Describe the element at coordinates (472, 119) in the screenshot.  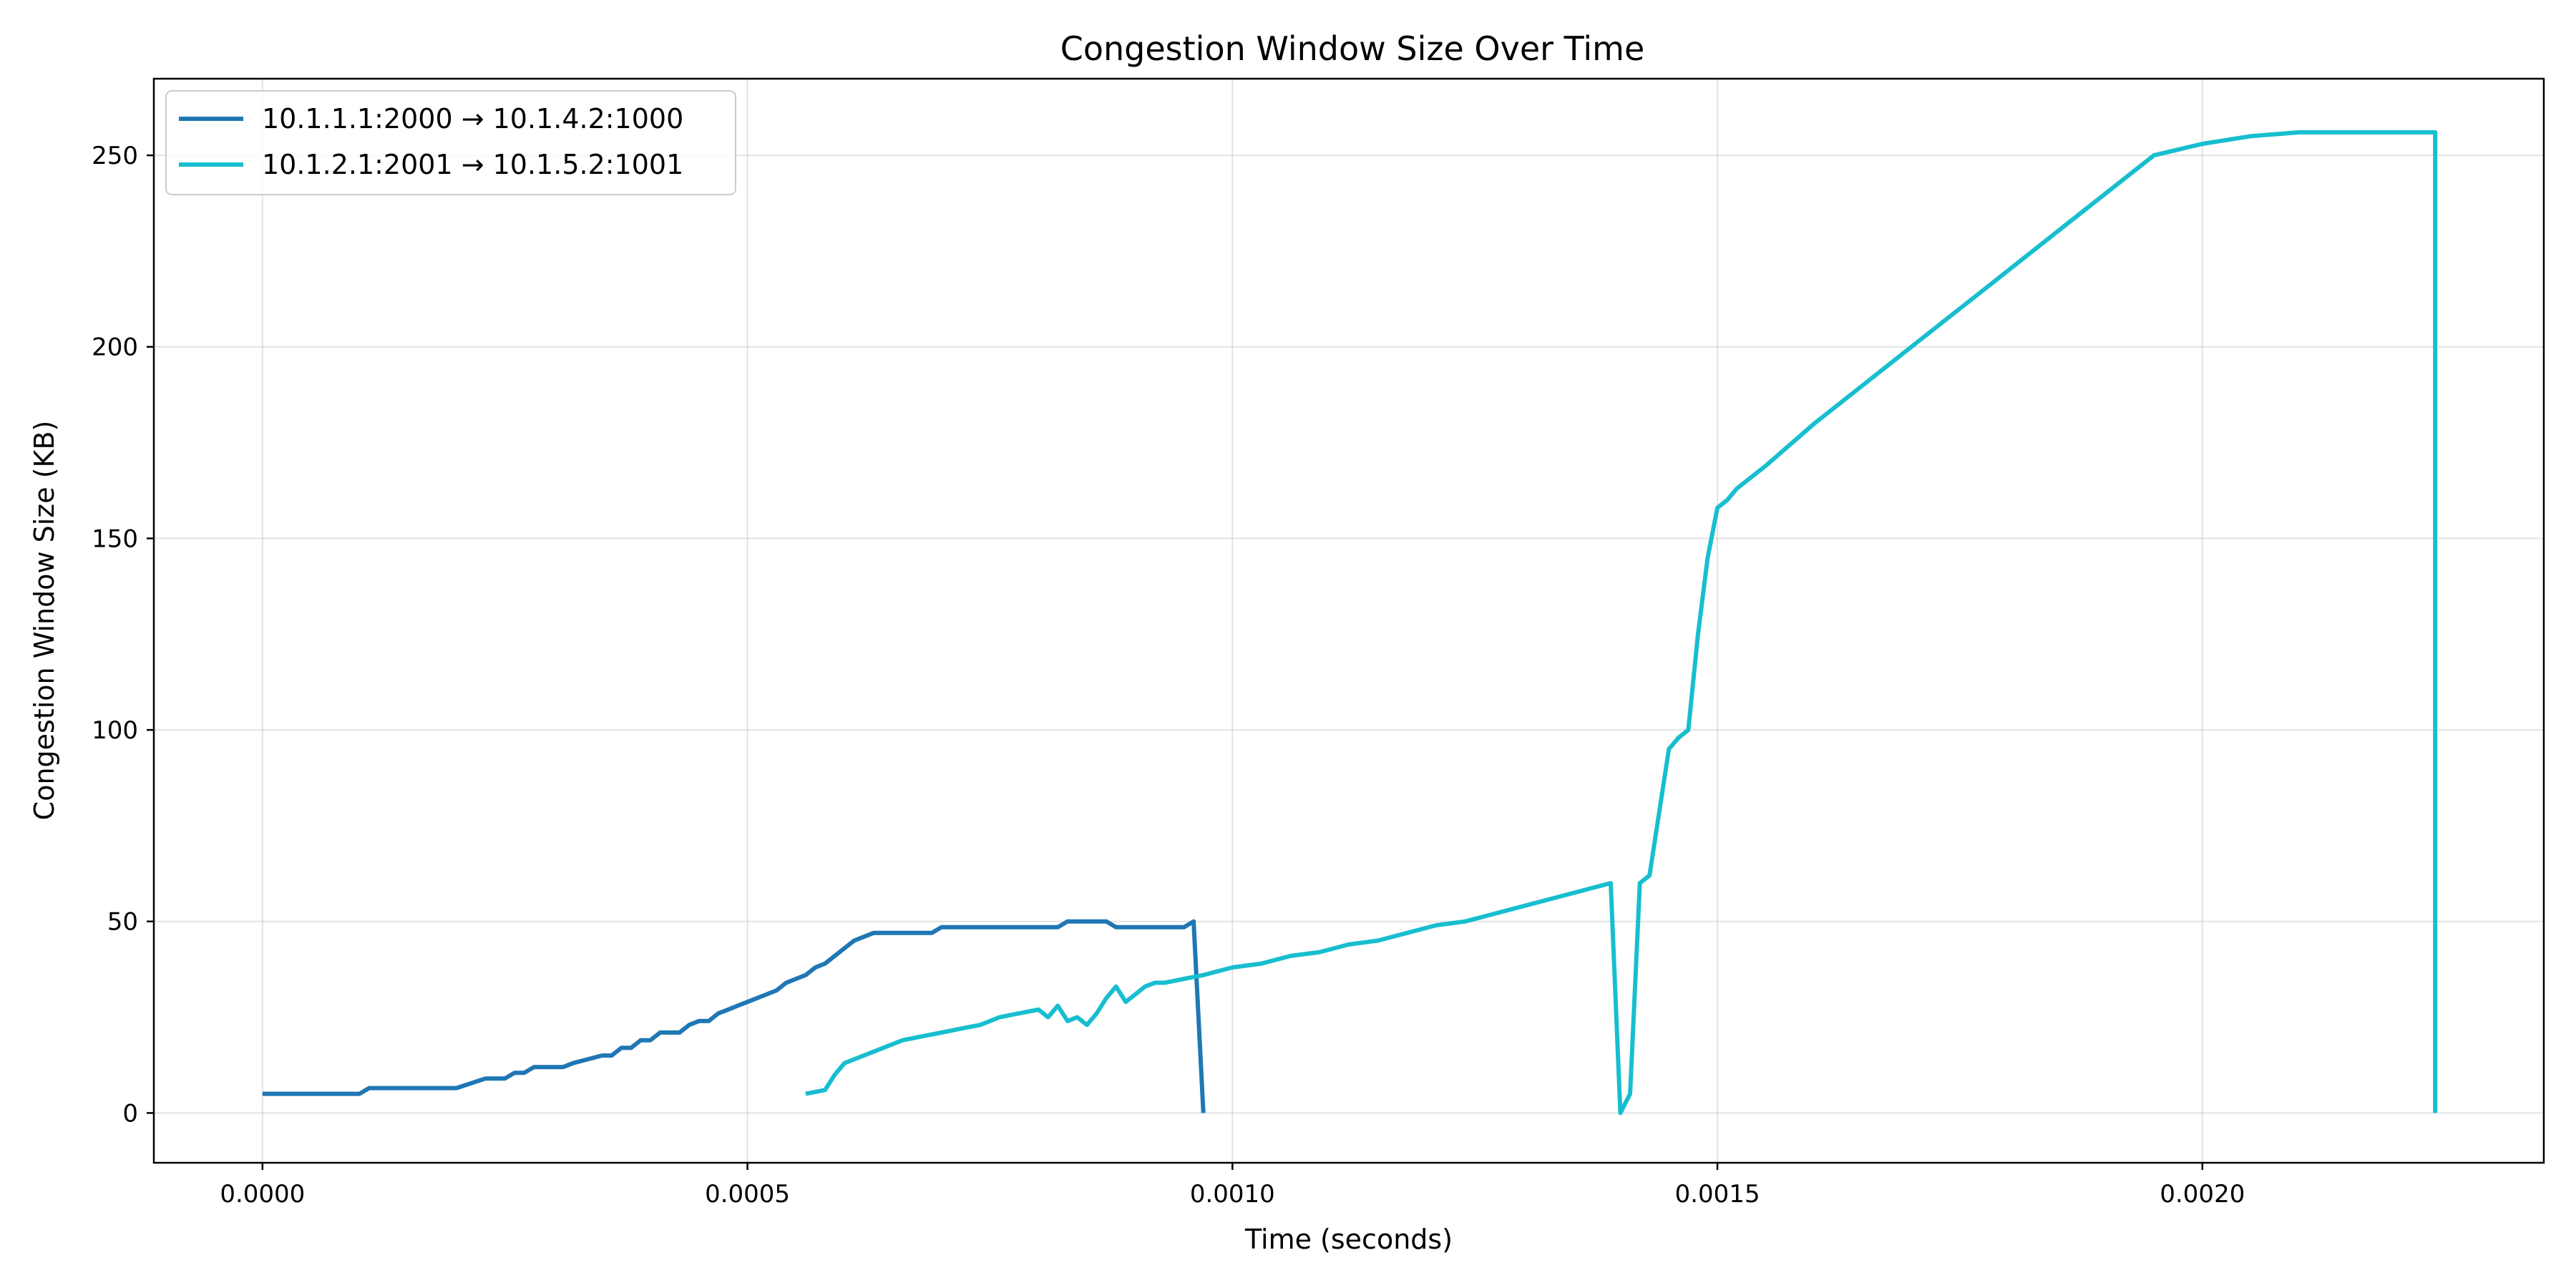
I see `legend-label-series-1: 10.1.1.1:2000 → 10.1.4.2:1000` at that location.